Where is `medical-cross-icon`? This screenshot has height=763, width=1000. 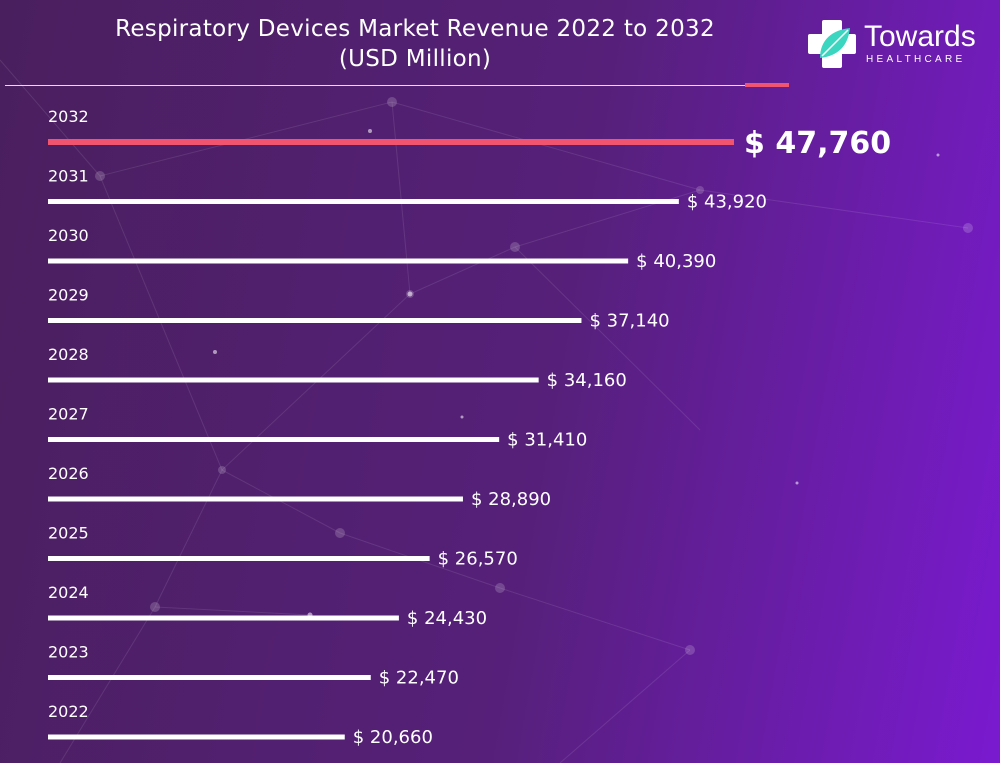 medical-cross-icon is located at coordinates (832, 44).